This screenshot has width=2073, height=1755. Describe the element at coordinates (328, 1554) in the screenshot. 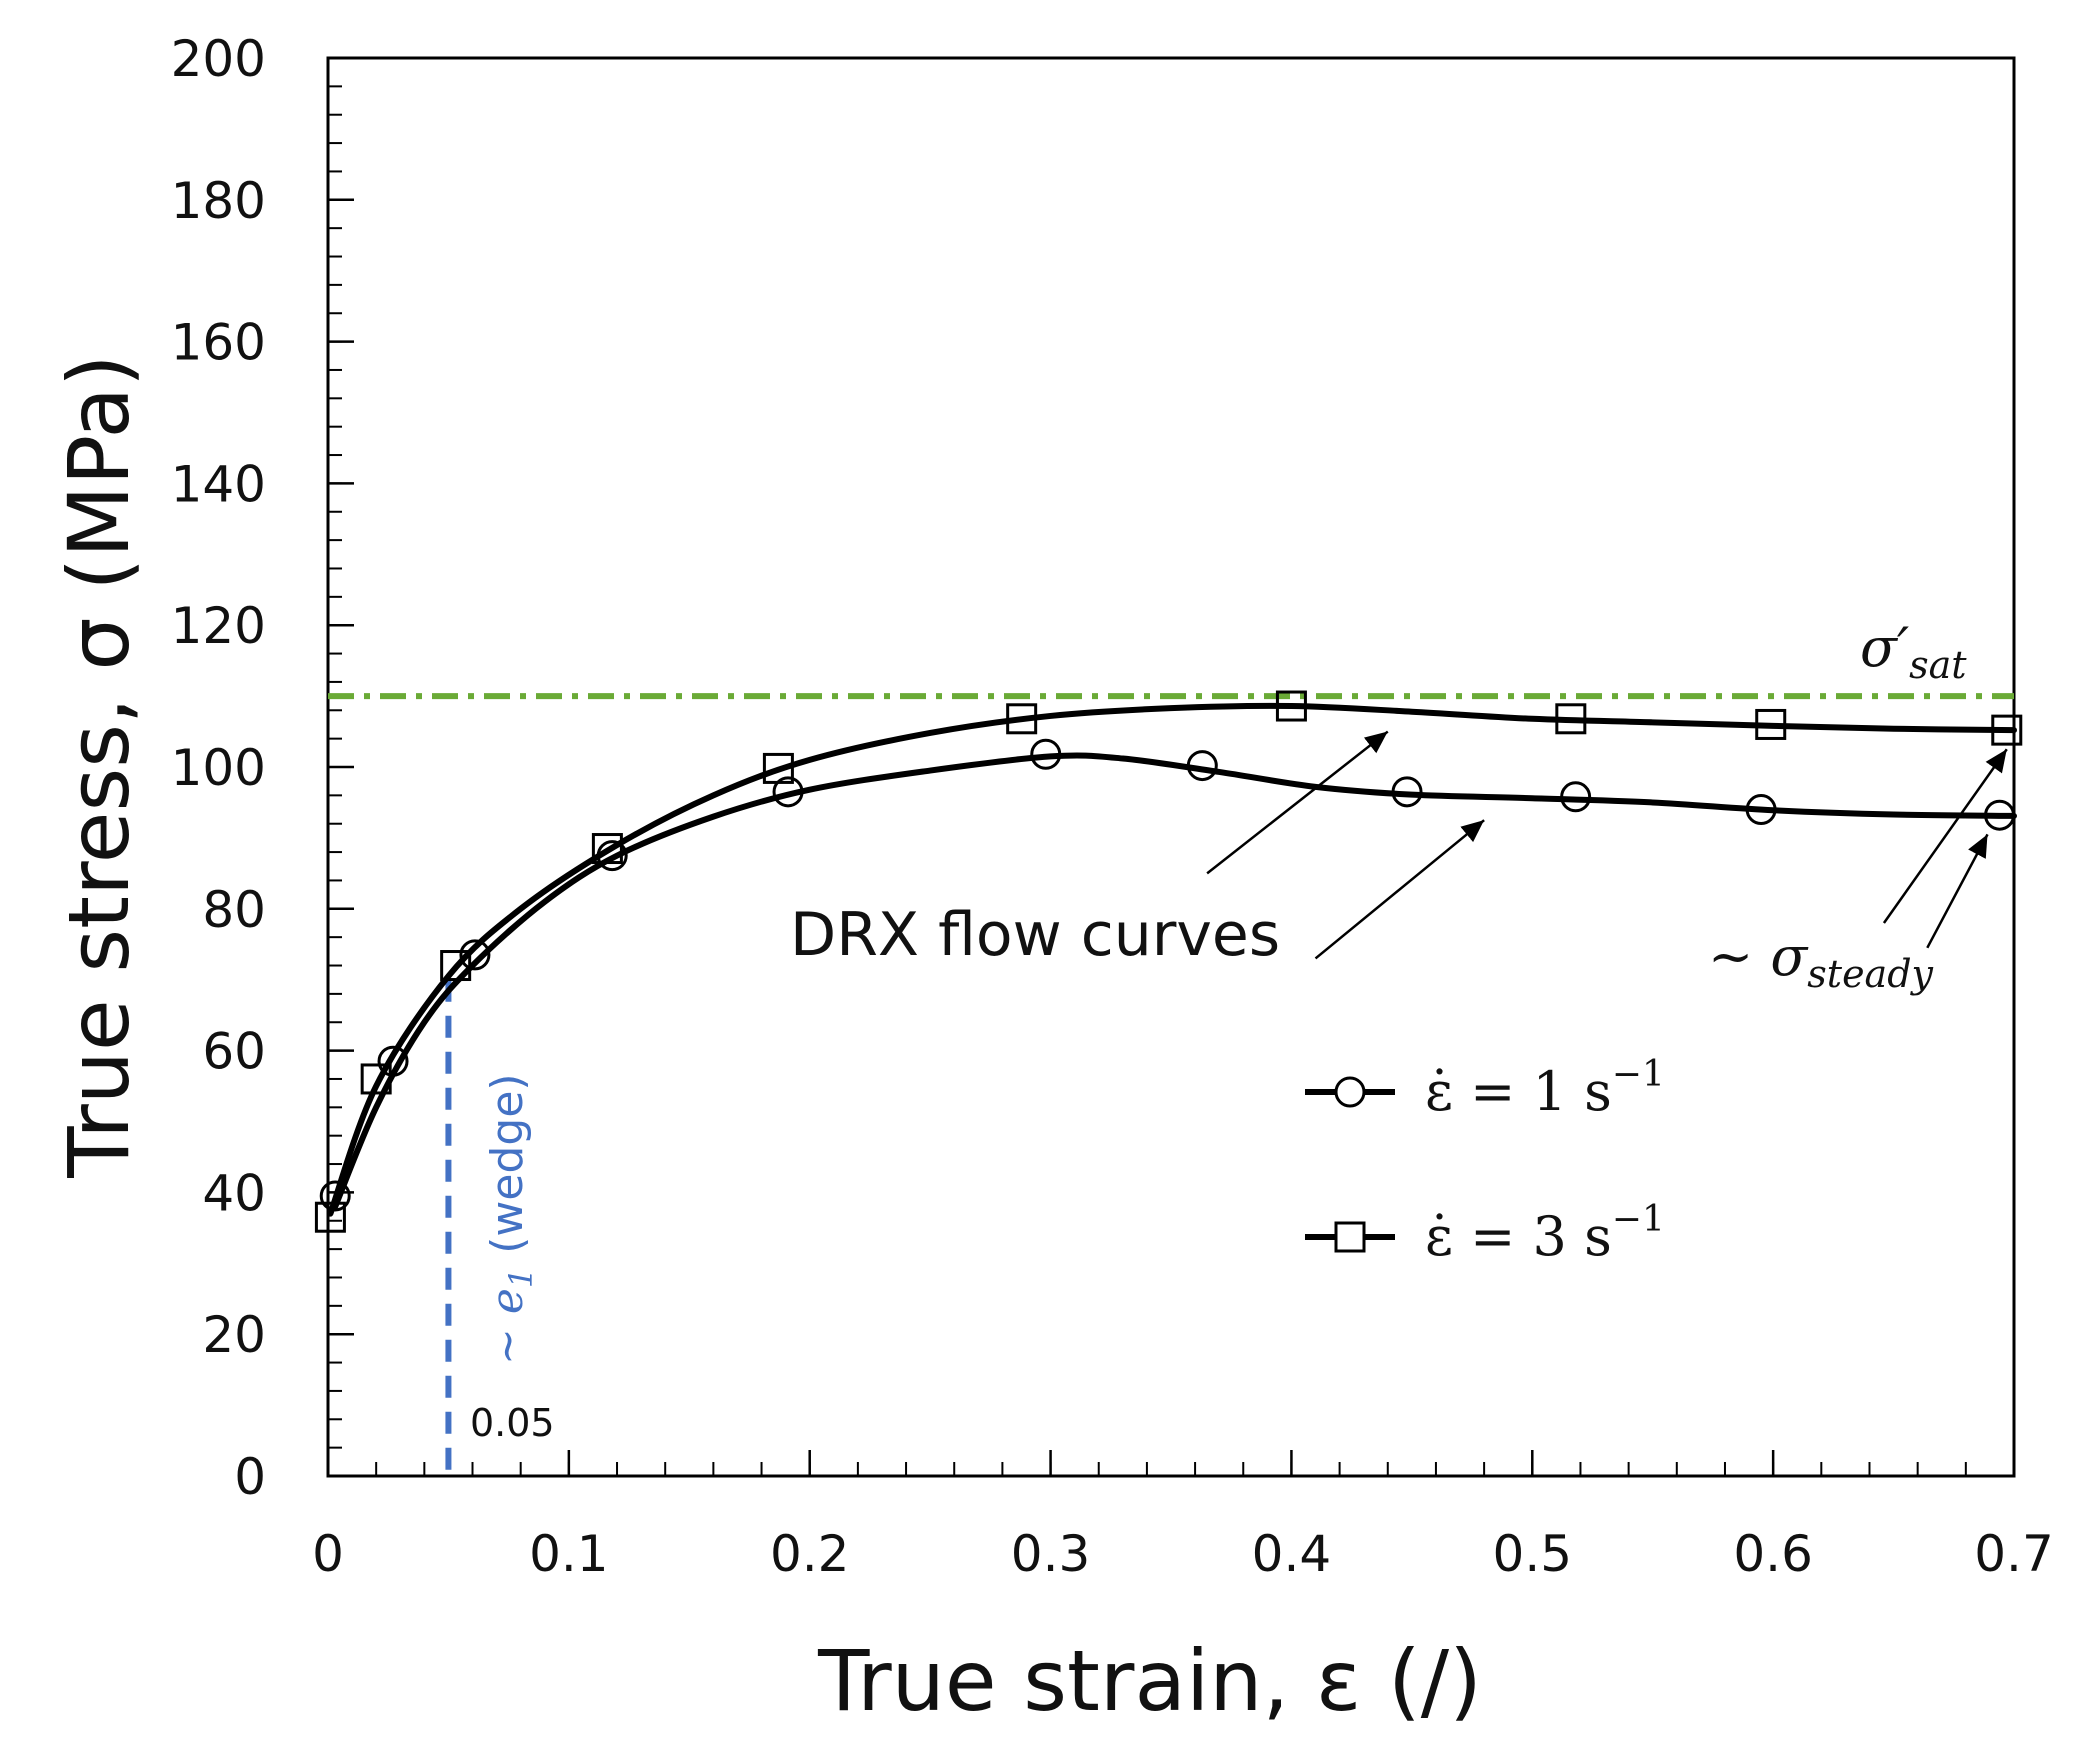

I see `x-tick-label: 0` at that location.